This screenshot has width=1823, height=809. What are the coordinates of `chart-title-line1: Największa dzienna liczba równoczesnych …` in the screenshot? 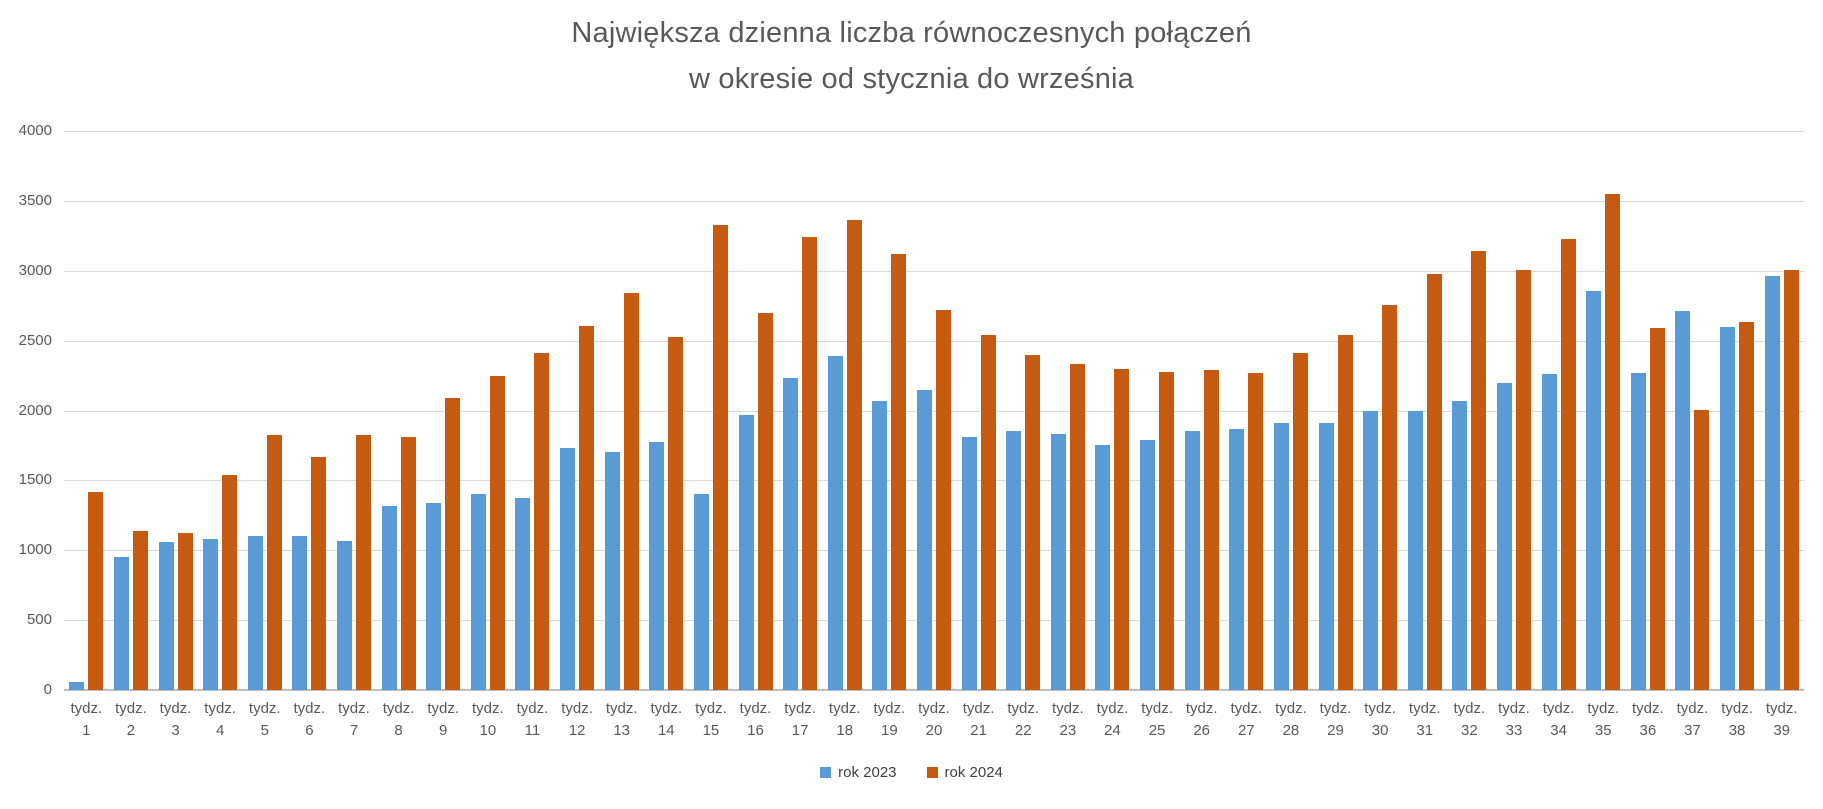 It's located at (911, 33).